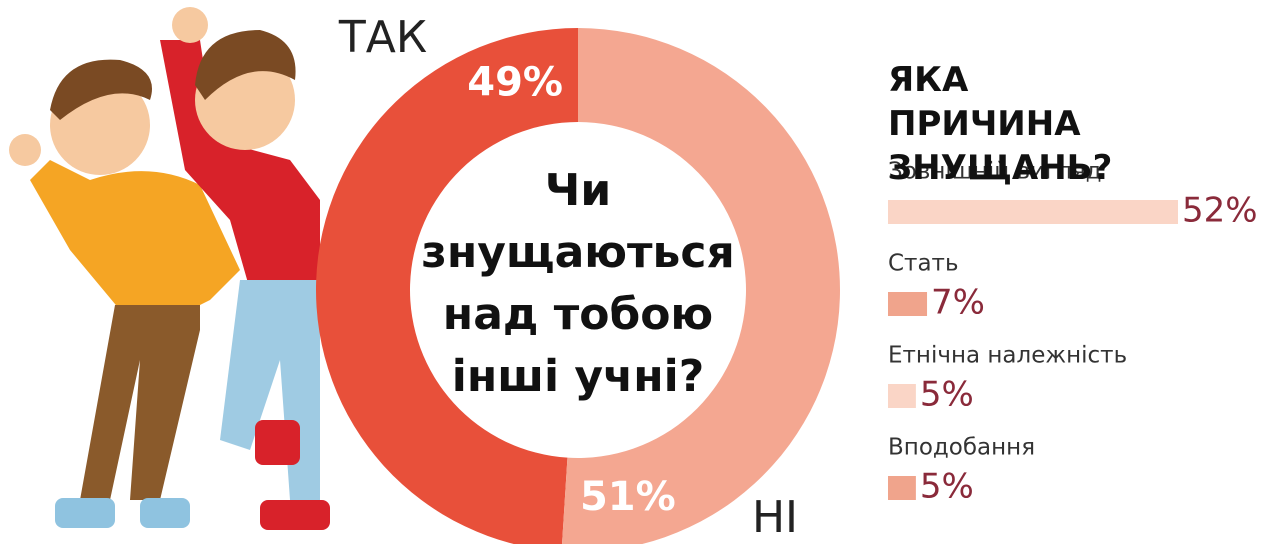 The height and width of the screenshot is (544, 1267). What do you see at coordinates (1220, 211) in the screenshot?
I see `value-label: 52%` at bounding box center [1220, 211].